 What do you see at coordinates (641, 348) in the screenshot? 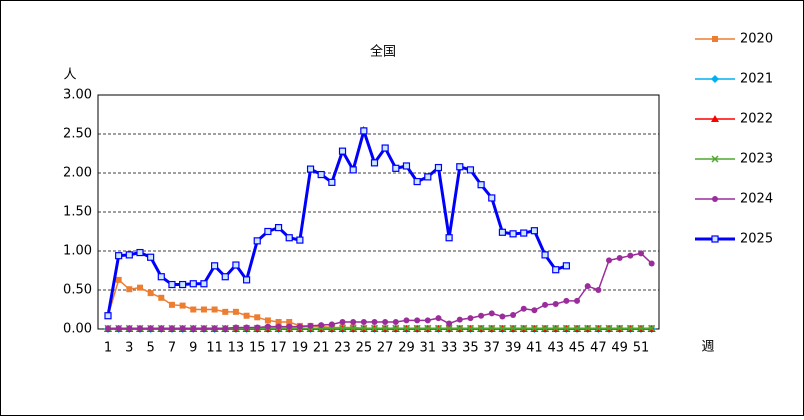
I see `x-tick-label: 51` at bounding box center [641, 348].